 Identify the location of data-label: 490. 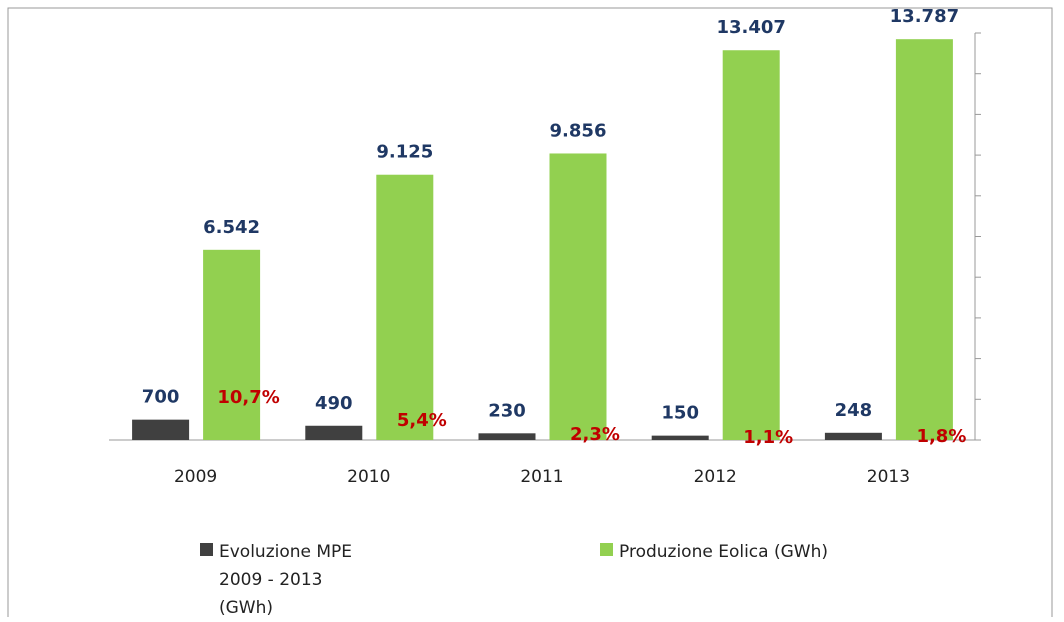
(334, 403).